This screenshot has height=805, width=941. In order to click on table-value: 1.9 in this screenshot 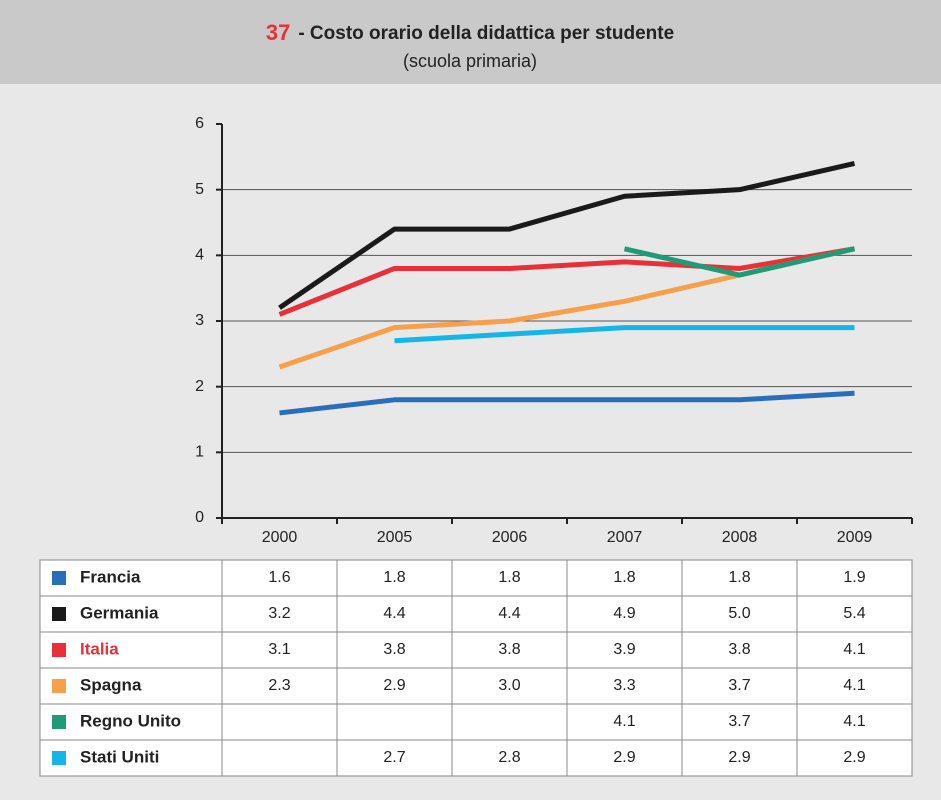, I will do `click(854, 577)`.